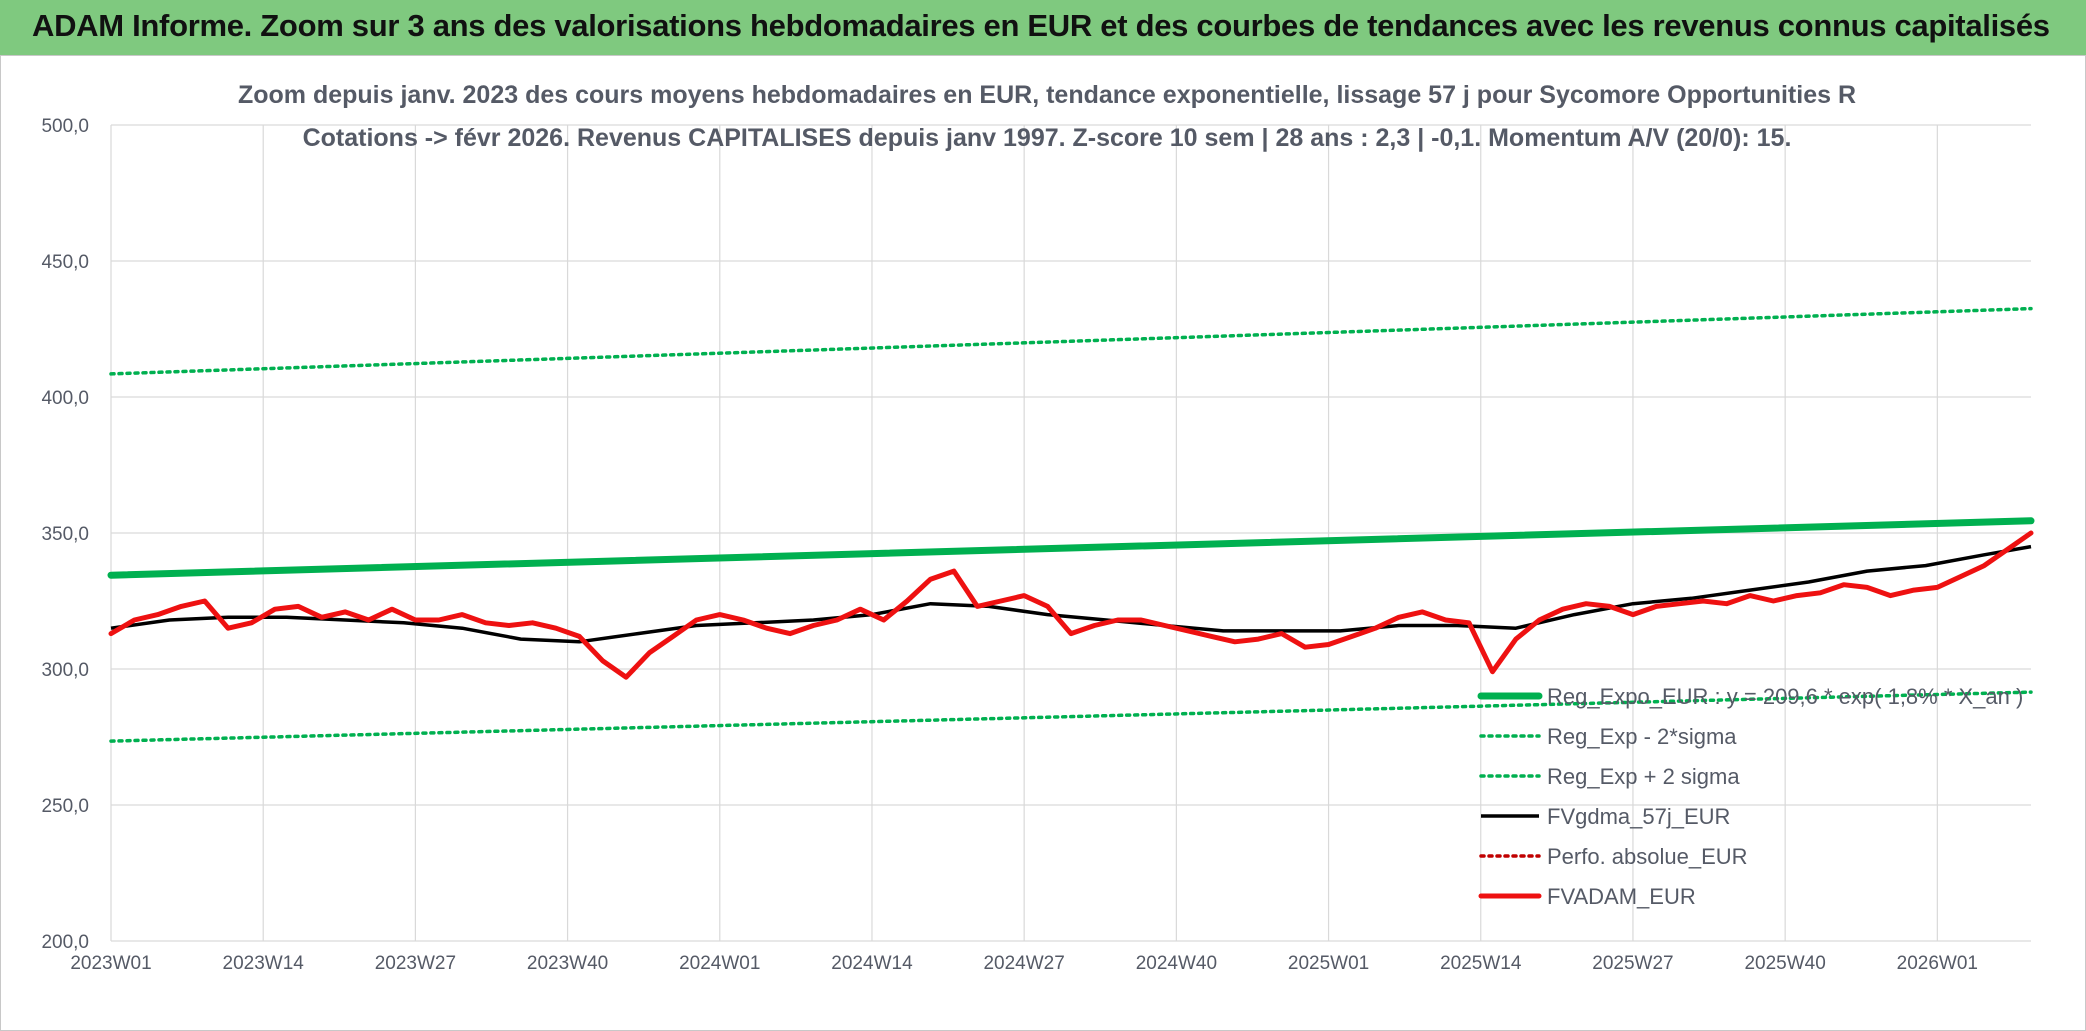  I want to click on y-tick-label: 250,0, so click(65, 806).